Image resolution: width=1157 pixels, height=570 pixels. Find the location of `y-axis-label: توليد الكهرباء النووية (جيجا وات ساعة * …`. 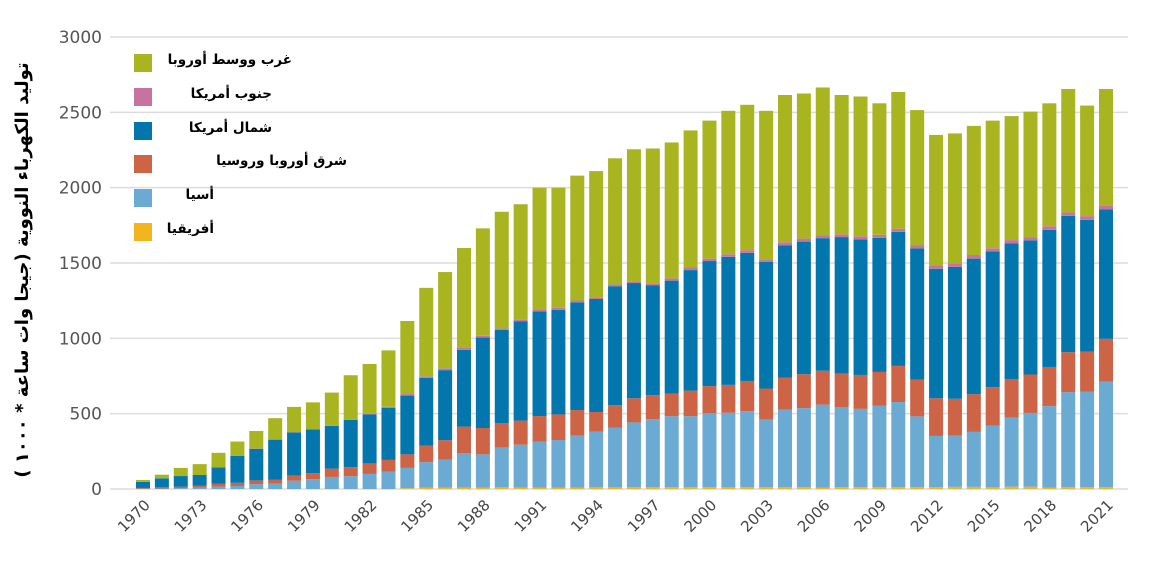

y-axis-label: توليد الكهرباء النووية (جيجا وات ساعة * … is located at coordinates (22, 269).